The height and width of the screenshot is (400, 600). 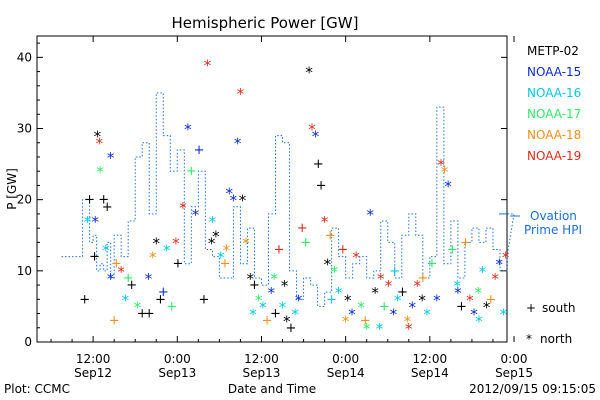 What do you see at coordinates (262, 373) in the screenshot?
I see `x-tick-label-date: Sep13` at bounding box center [262, 373].